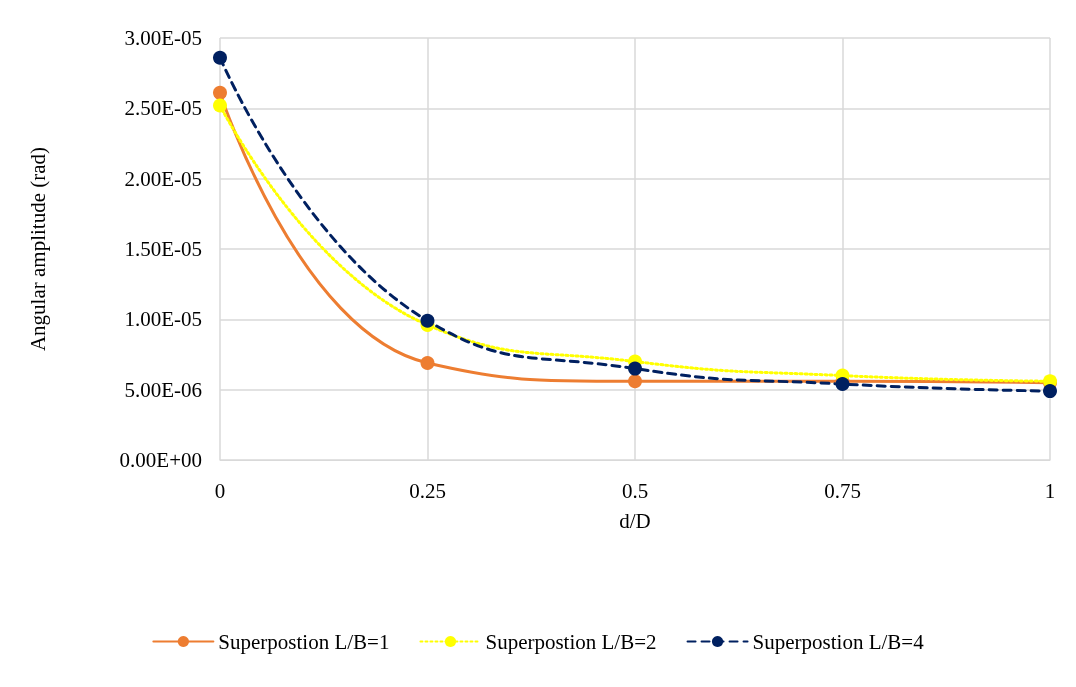 This screenshot has height=687, width=1076. Describe the element at coordinates (1050, 490) in the screenshot. I see `x-tick-label: 1` at that location.